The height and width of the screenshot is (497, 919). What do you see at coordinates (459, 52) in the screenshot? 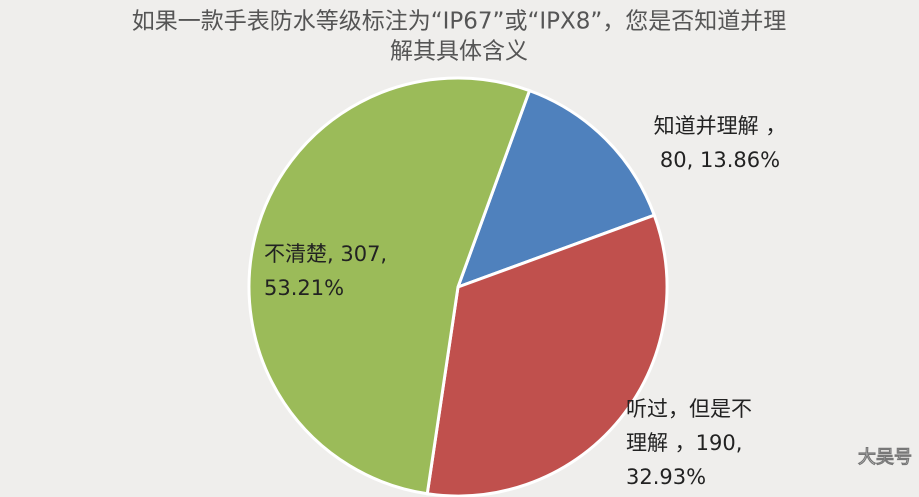
I see `chart-title: 解其具体含义` at bounding box center [459, 52].